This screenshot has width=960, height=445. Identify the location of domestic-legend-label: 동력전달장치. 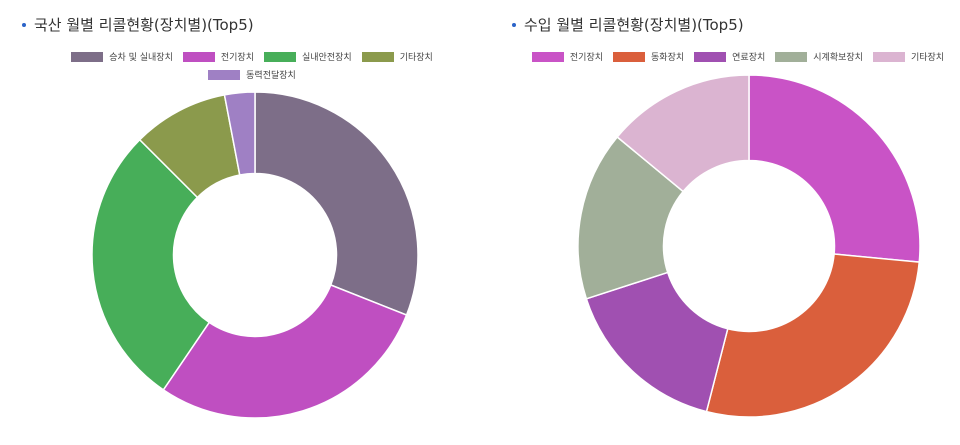
(271, 76).